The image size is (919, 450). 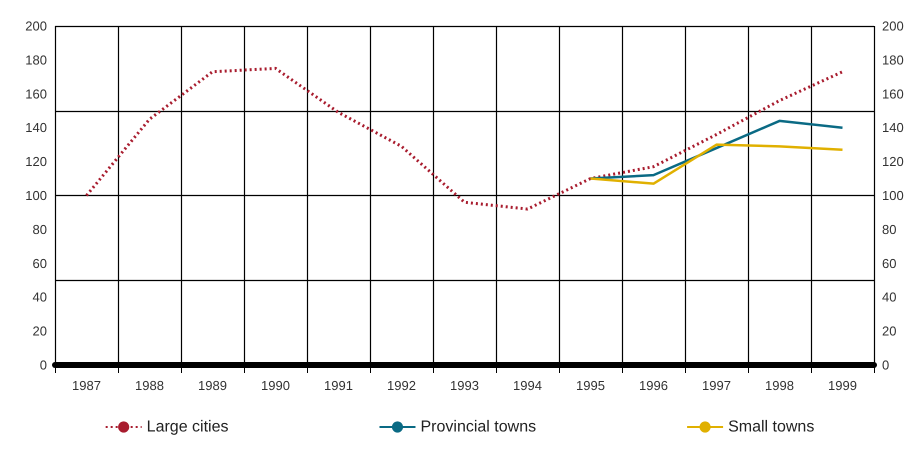 What do you see at coordinates (36, 128) in the screenshot?
I see `y-tick-label: 140` at bounding box center [36, 128].